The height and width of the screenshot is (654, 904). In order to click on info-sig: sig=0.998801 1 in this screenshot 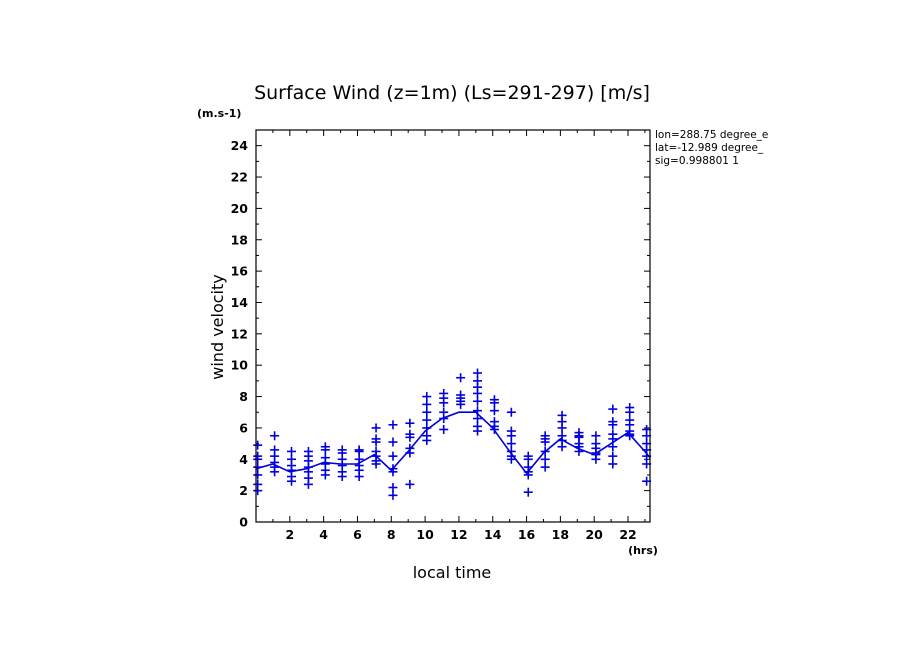, I will do `click(697, 161)`.